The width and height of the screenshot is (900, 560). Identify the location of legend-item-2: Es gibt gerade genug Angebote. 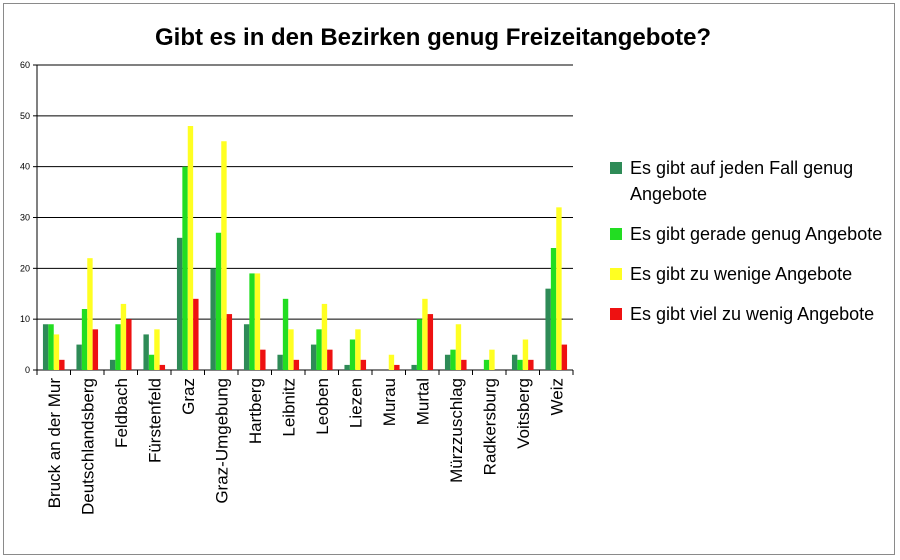
(752, 234).